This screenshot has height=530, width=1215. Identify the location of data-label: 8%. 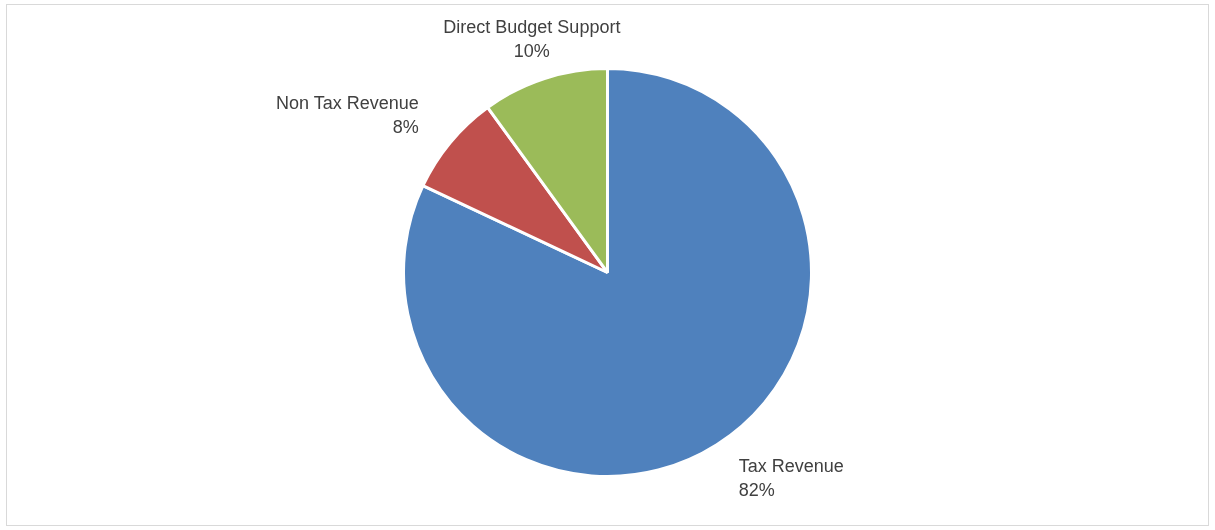
(405, 127).